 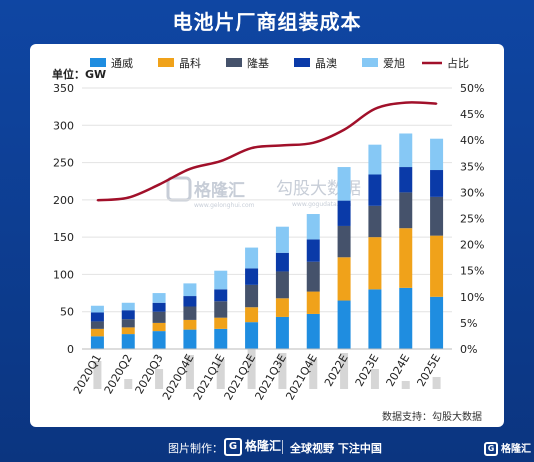 What do you see at coordinates (432, 416) in the screenshot?
I see `source-label: 数据支持：勾股大数据` at bounding box center [432, 416].